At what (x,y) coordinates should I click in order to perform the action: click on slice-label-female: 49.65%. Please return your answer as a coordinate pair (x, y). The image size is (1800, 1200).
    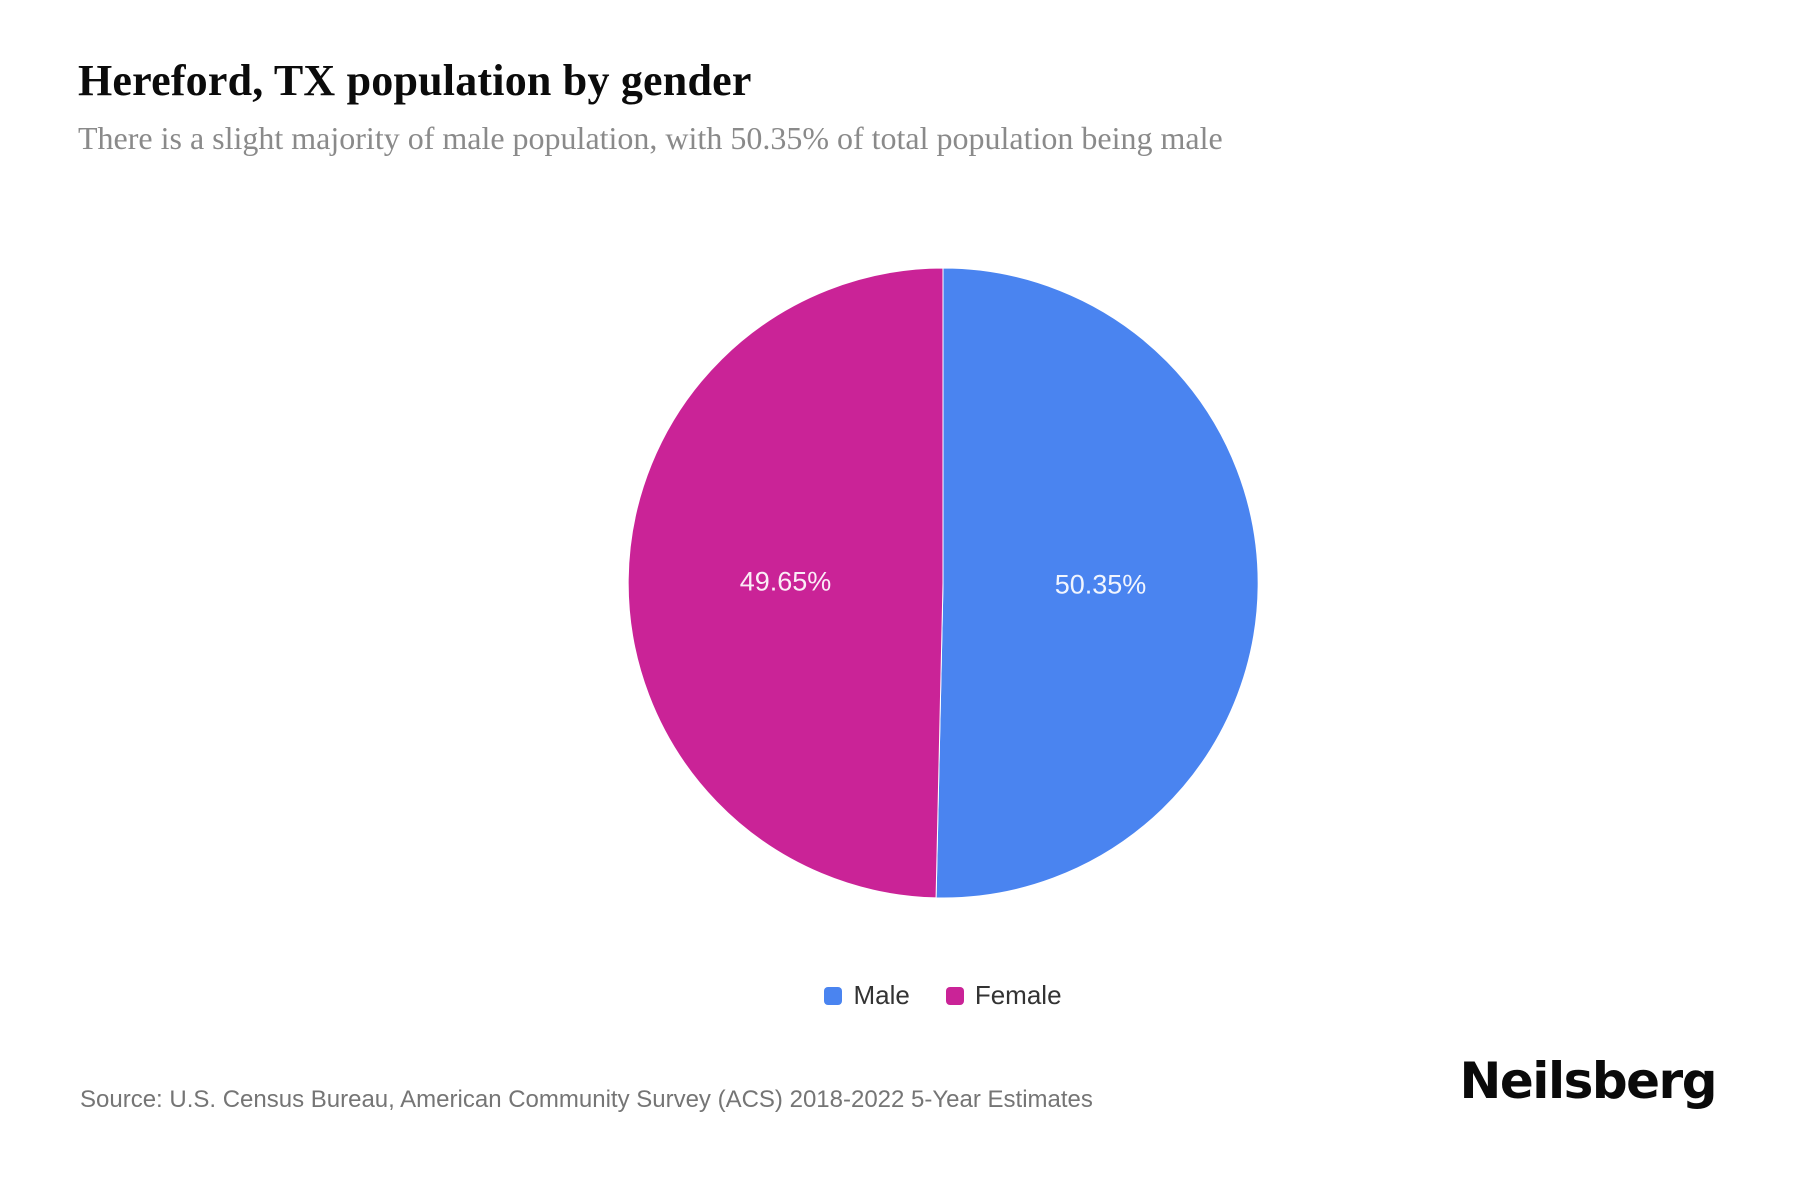
    Looking at the image, I should click on (786, 581).